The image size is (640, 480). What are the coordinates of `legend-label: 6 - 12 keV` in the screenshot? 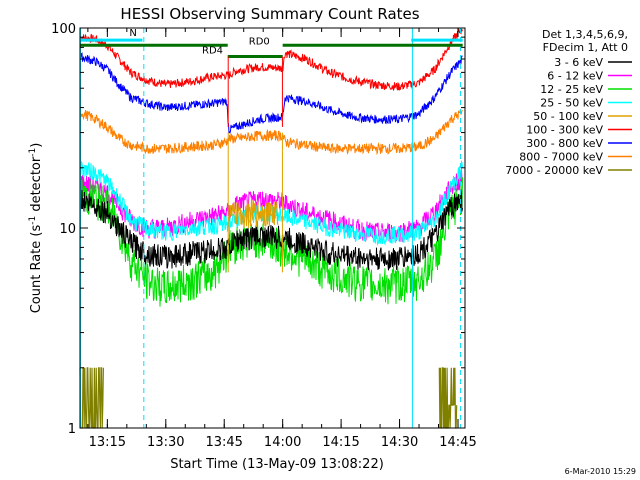 It's located at (575, 76).